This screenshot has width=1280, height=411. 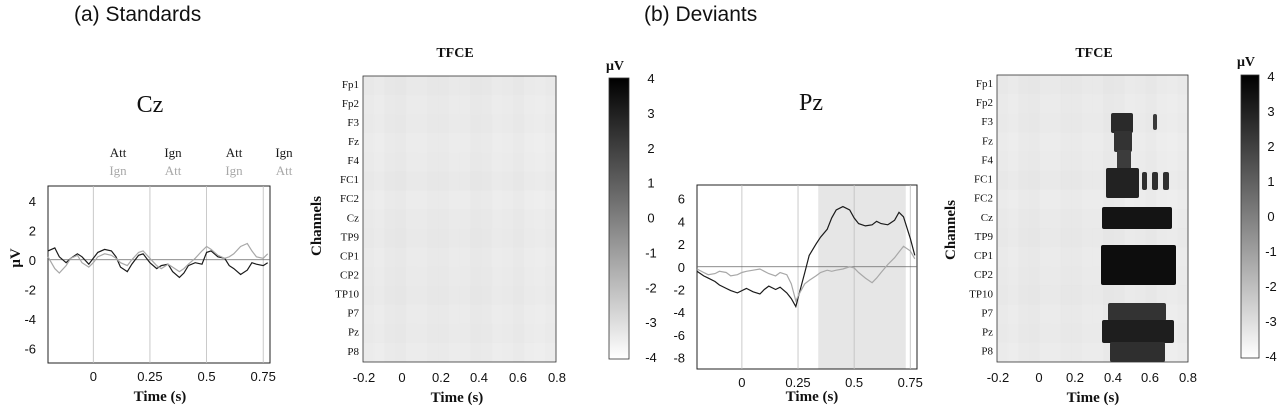 What do you see at coordinates (457, 398) in the screenshot?
I see `tfce-x-axis-label-standards: Time (s)` at bounding box center [457, 398].